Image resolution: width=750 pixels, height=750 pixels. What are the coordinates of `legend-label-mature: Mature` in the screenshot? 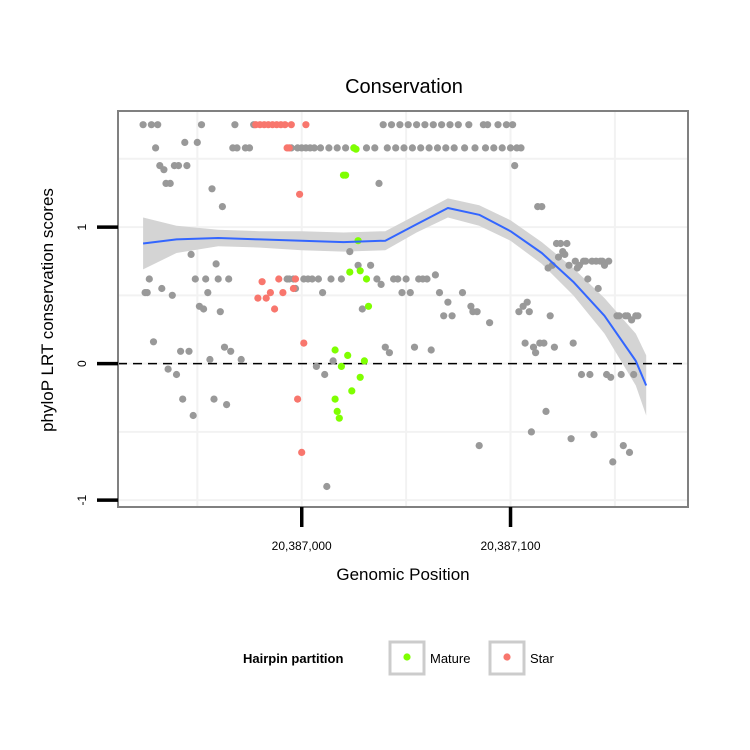 It's located at (450, 658).